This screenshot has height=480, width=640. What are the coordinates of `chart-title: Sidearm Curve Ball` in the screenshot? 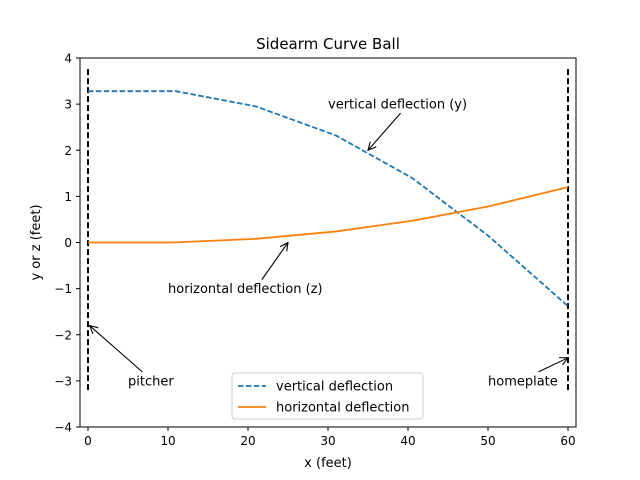 It's located at (328, 44).